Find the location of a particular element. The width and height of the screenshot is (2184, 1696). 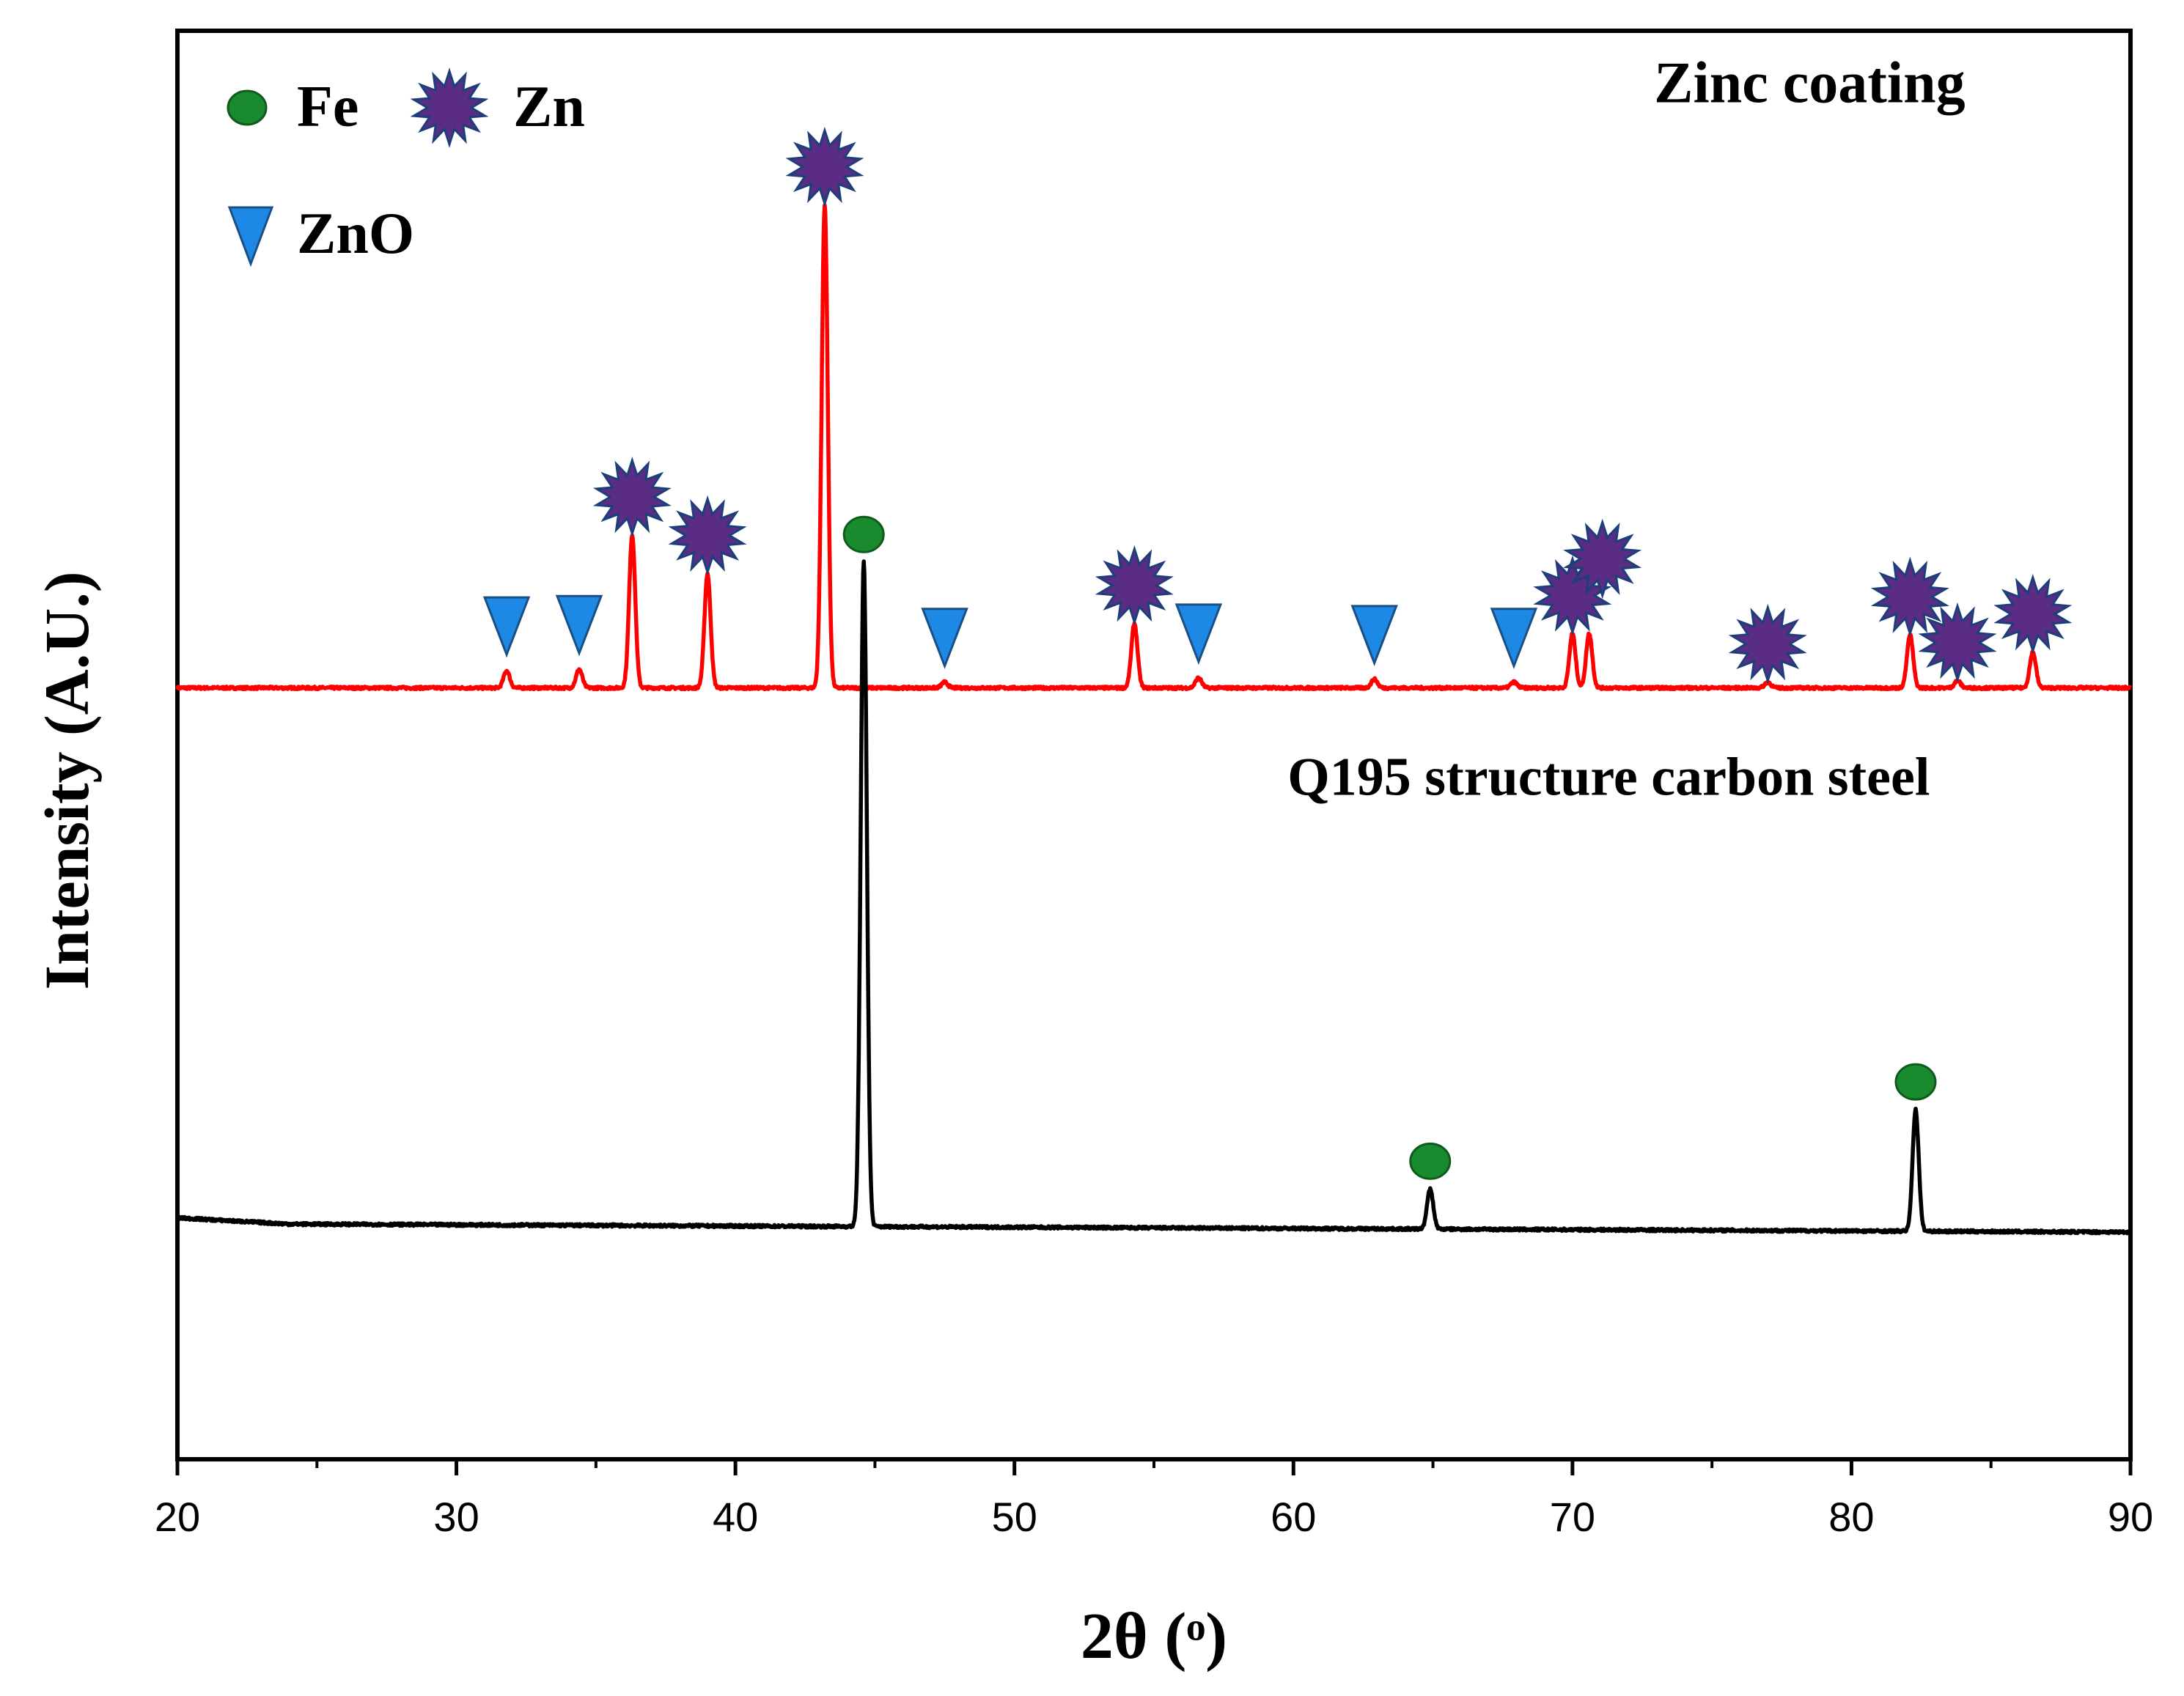

x-tick-label: 20 is located at coordinates (177, 1517).